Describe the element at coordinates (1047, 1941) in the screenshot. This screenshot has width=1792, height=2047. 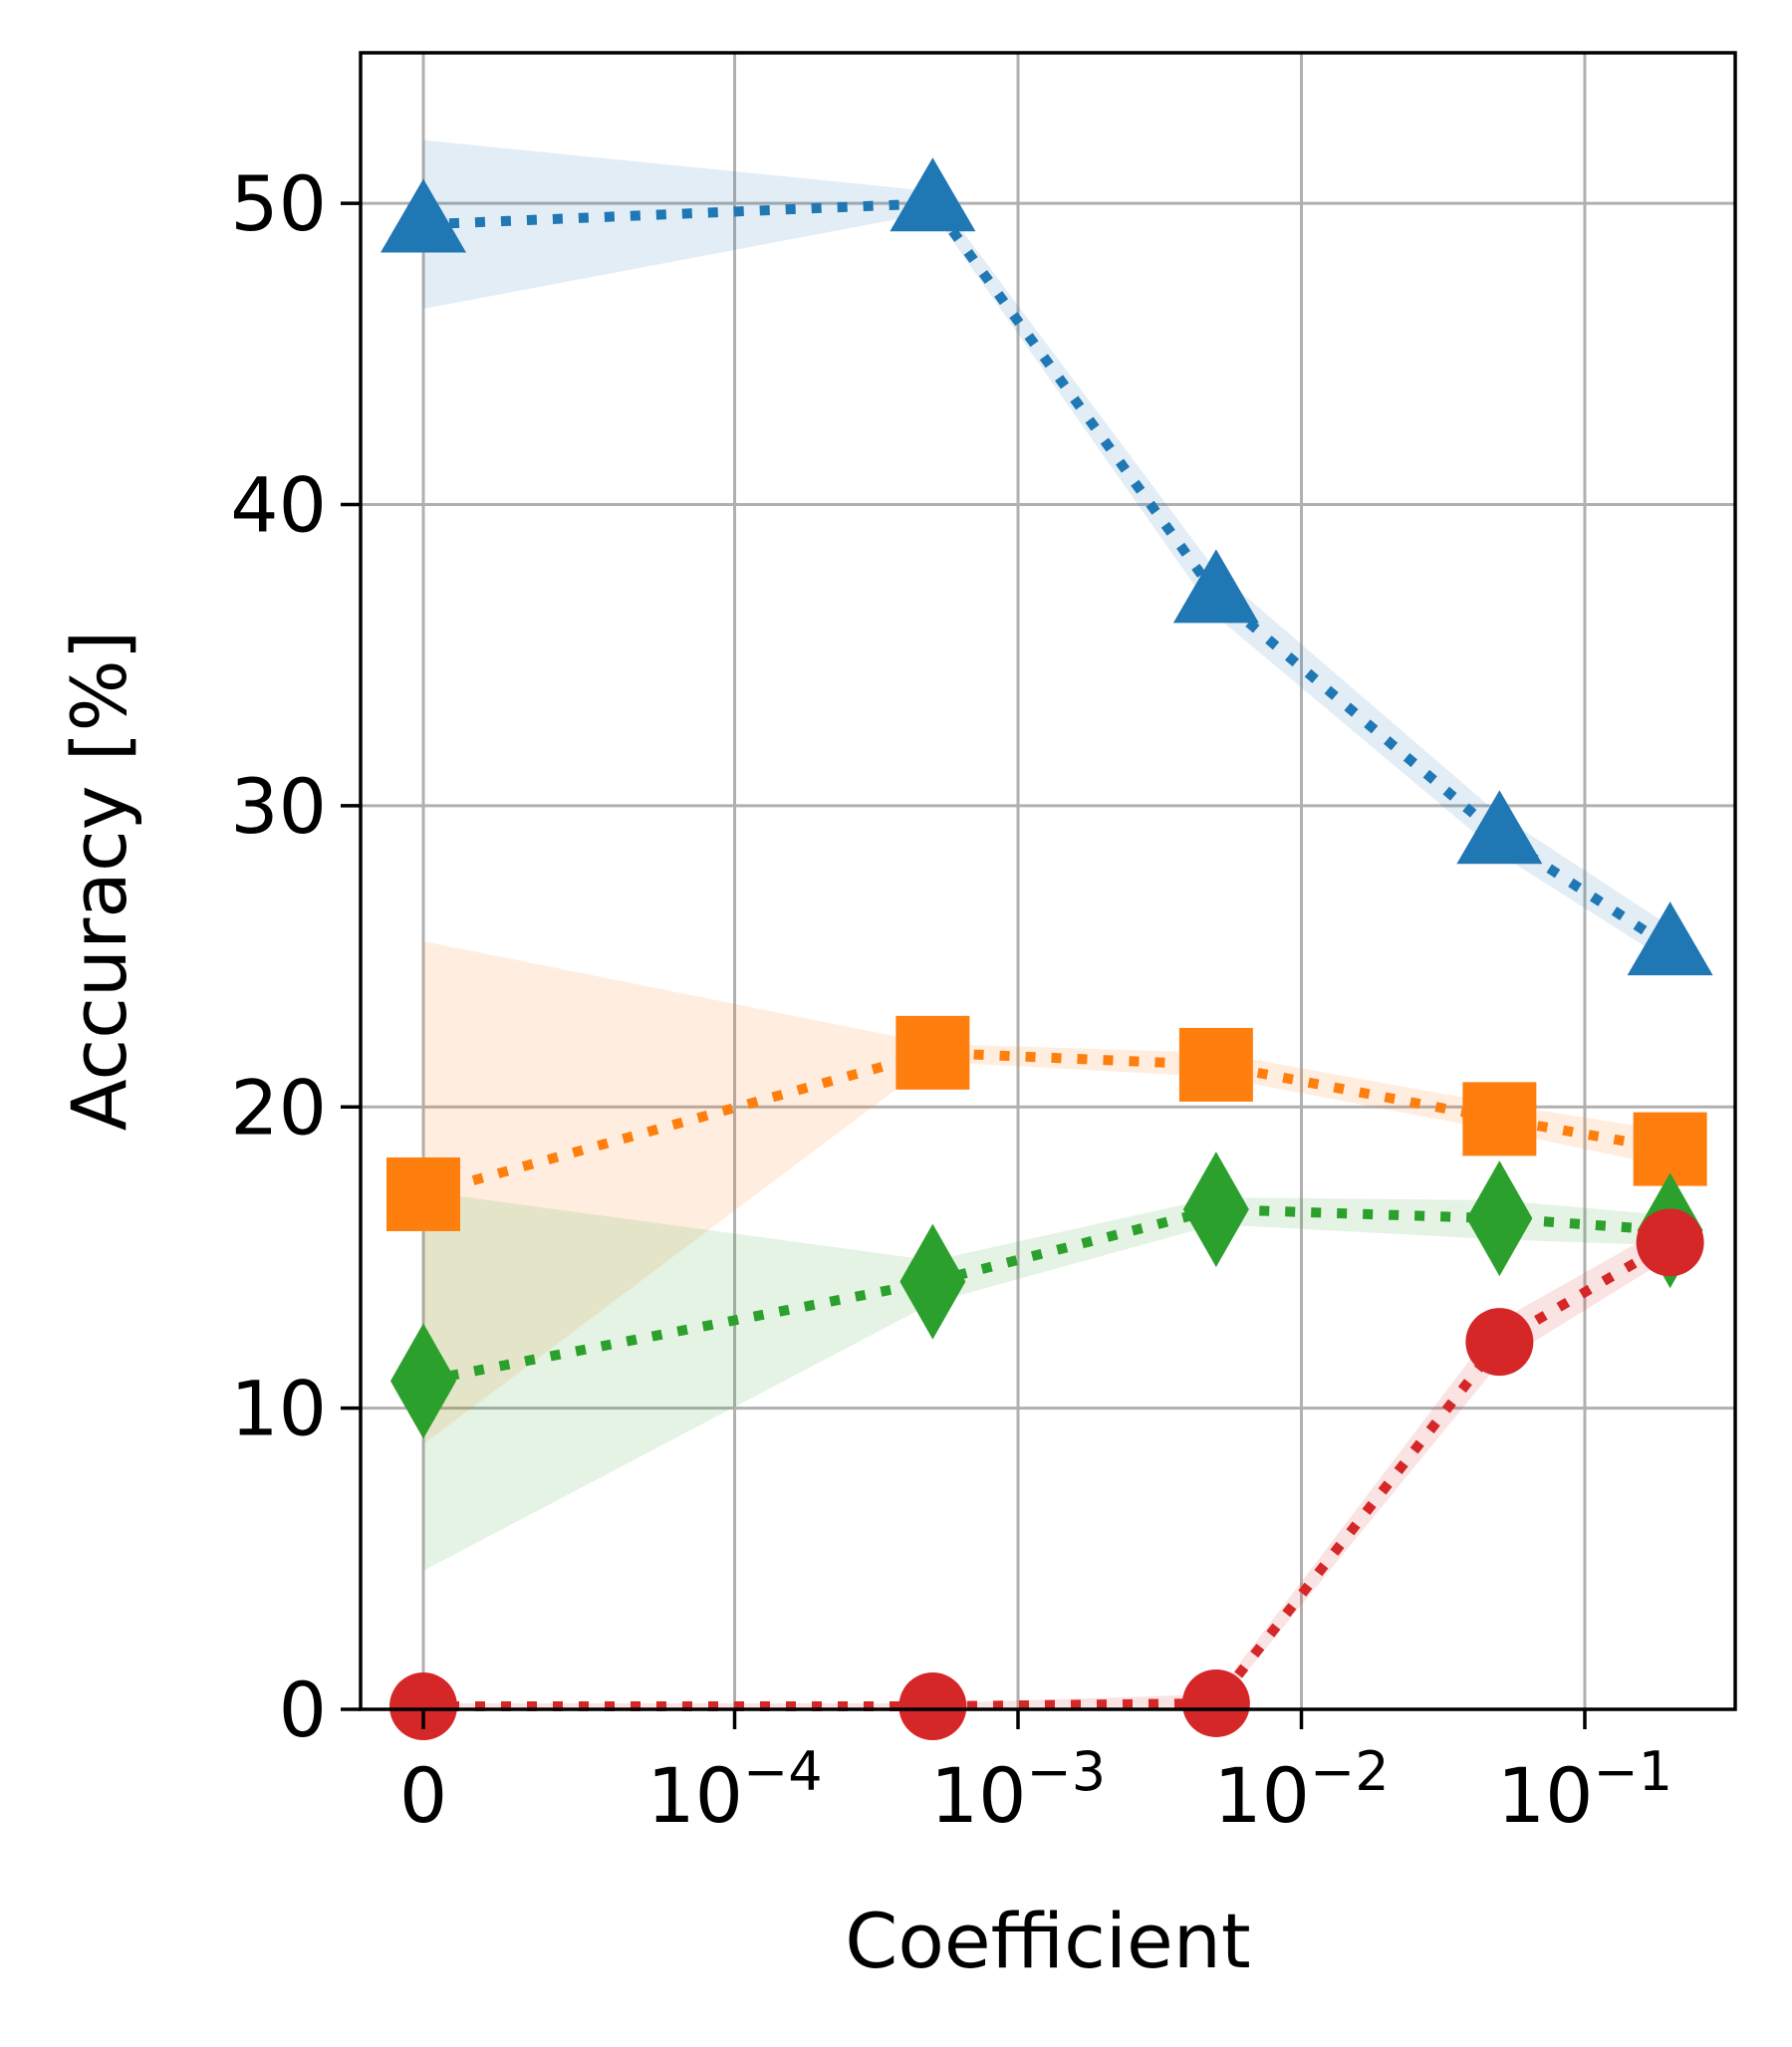
I see `x-axis-label: Coefficient` at that location.